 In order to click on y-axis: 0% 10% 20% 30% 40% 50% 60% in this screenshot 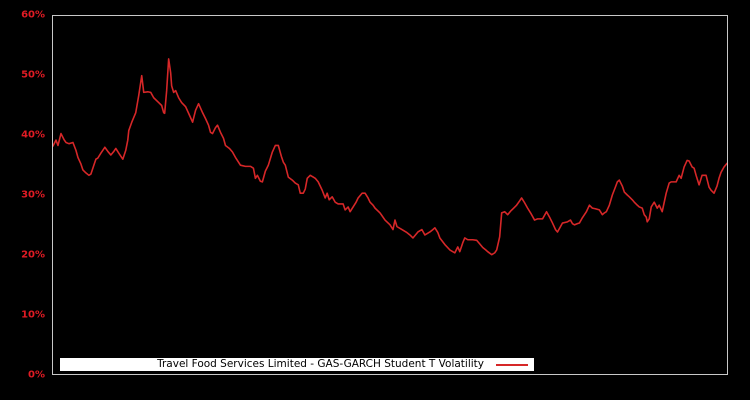, I will do `click(24, 200)`.